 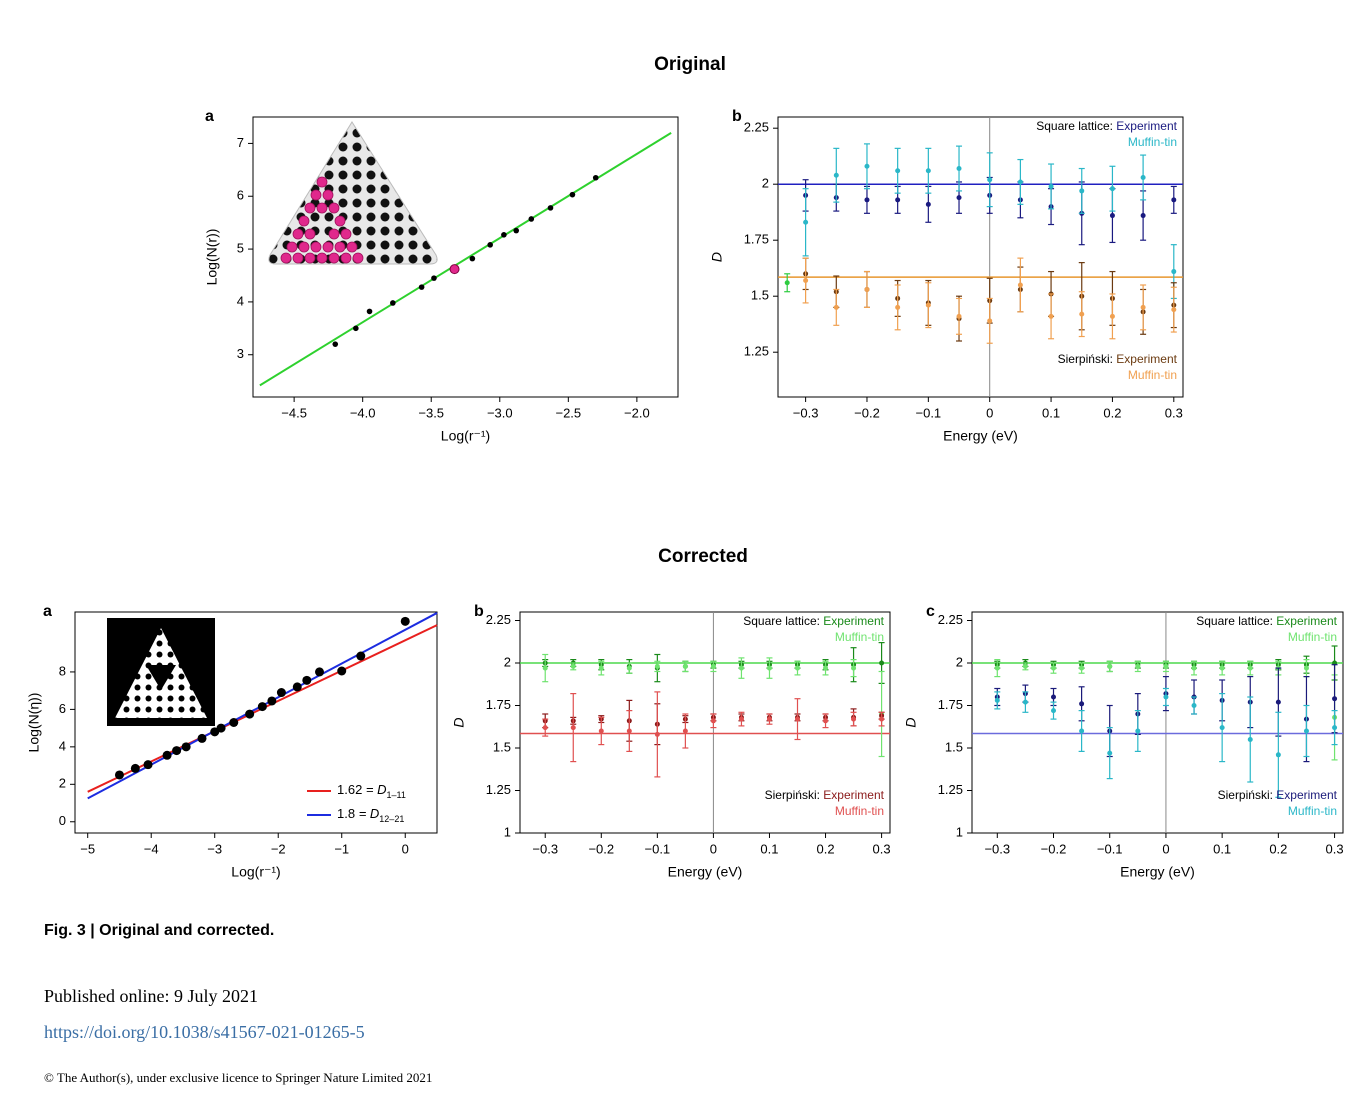 What do you see at coordinates (760, 295) in the screenshot?
I see `y-tick-label: 1.5` at bounding box center [760, 295].